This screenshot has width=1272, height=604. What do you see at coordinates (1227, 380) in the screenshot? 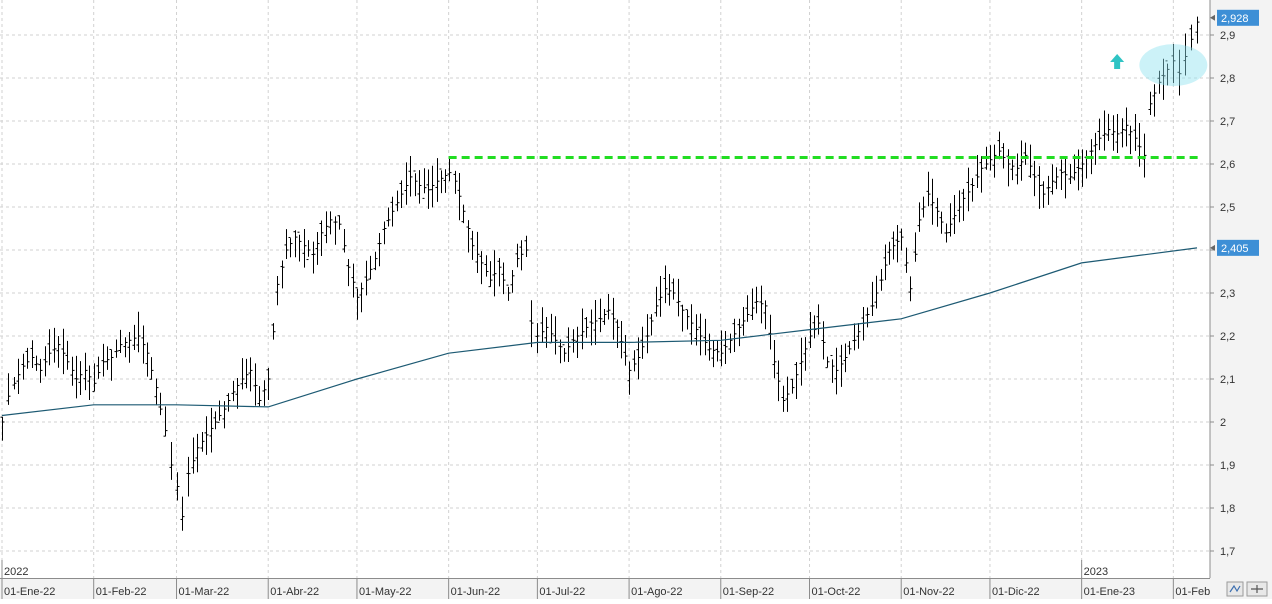
I see `y-tick-label: 2,1` at bounding box center [1227, 380].